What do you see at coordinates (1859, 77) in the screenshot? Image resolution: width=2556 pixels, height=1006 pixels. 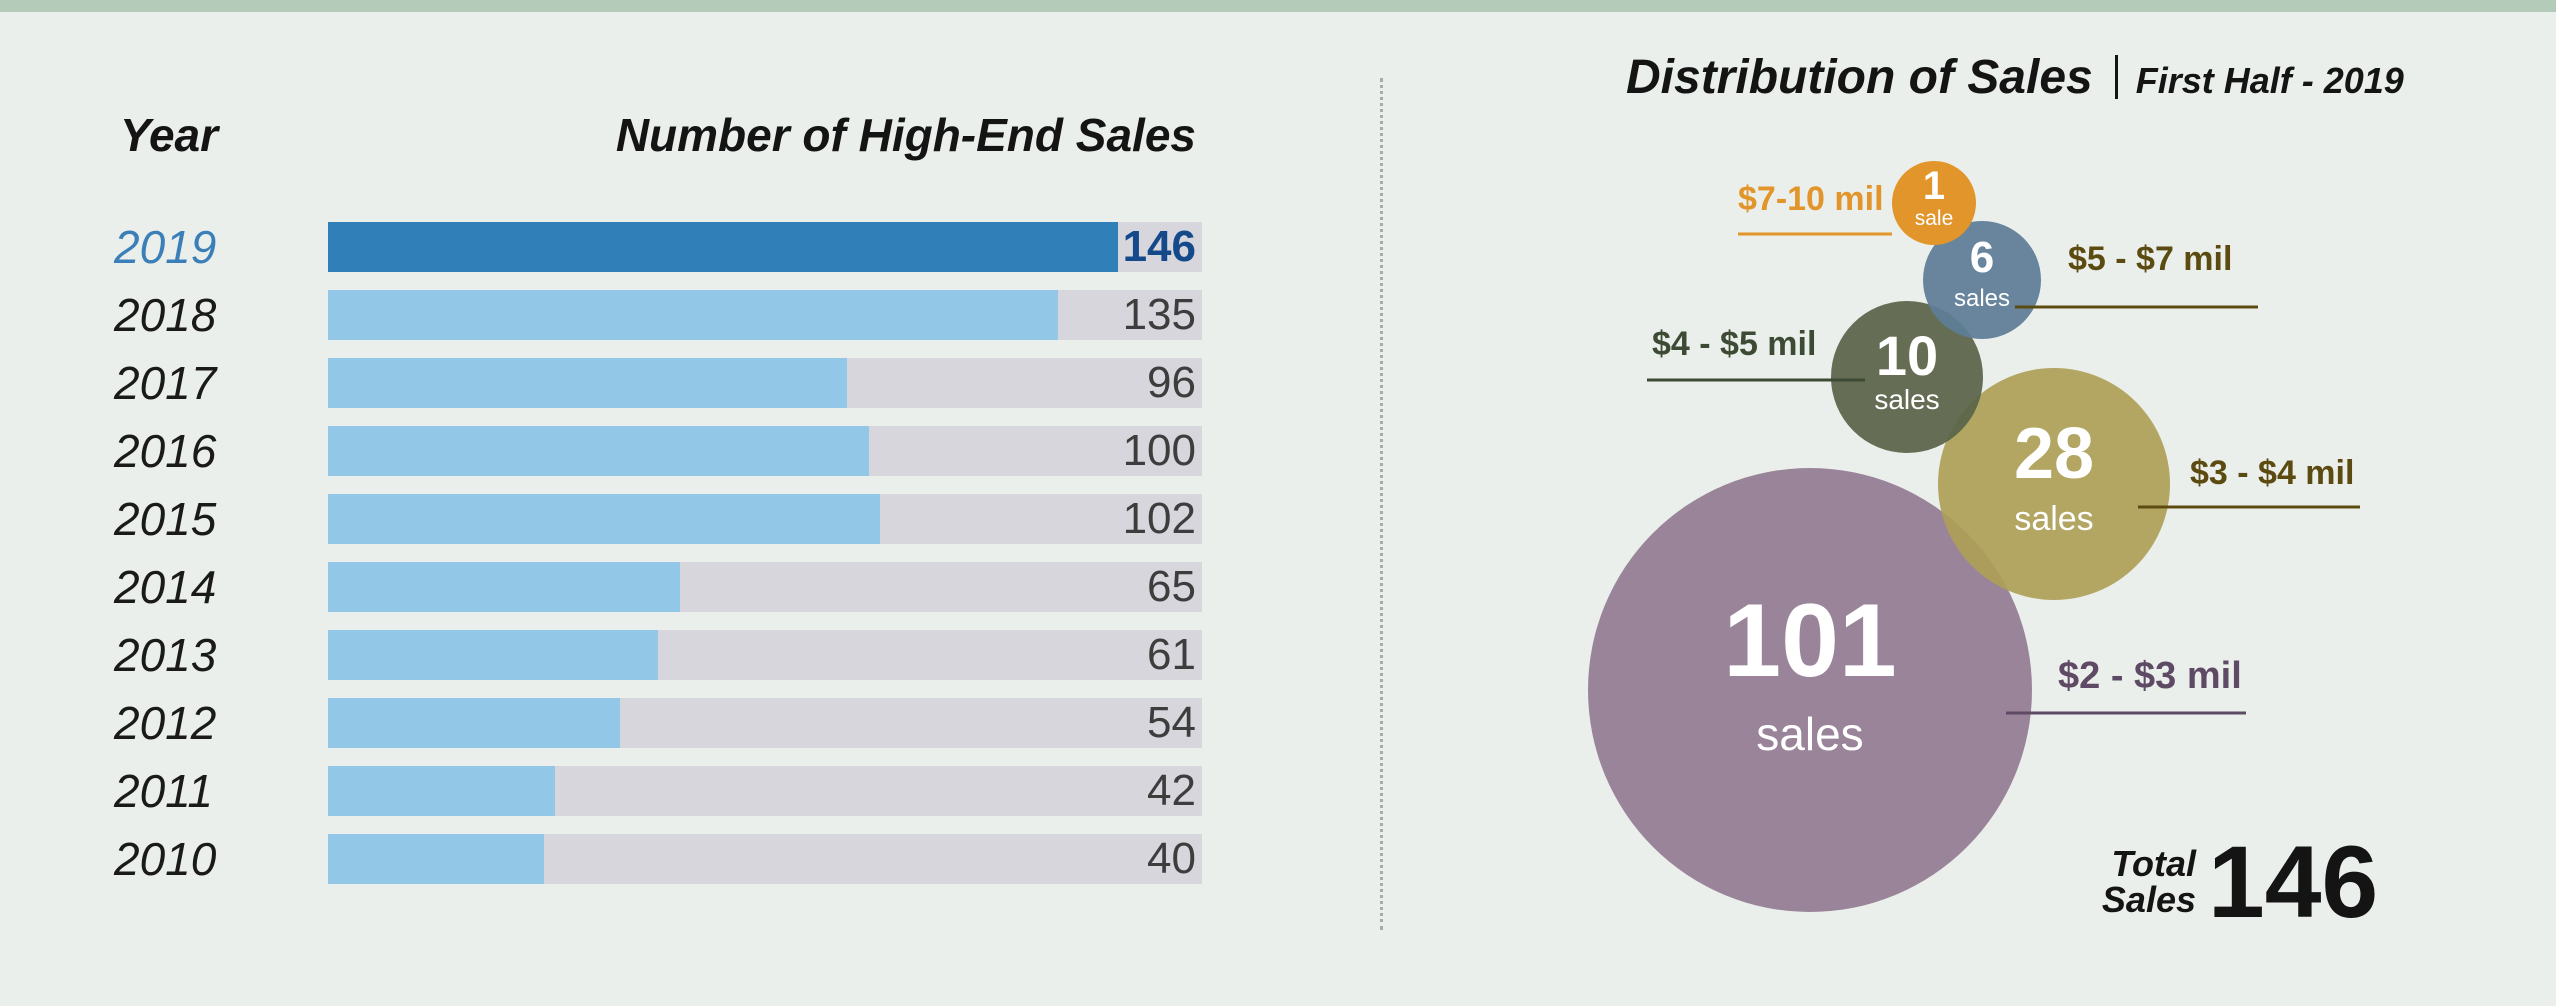 I see `chart-title: Distribution of Sales` at bounding box center [1859, 77].